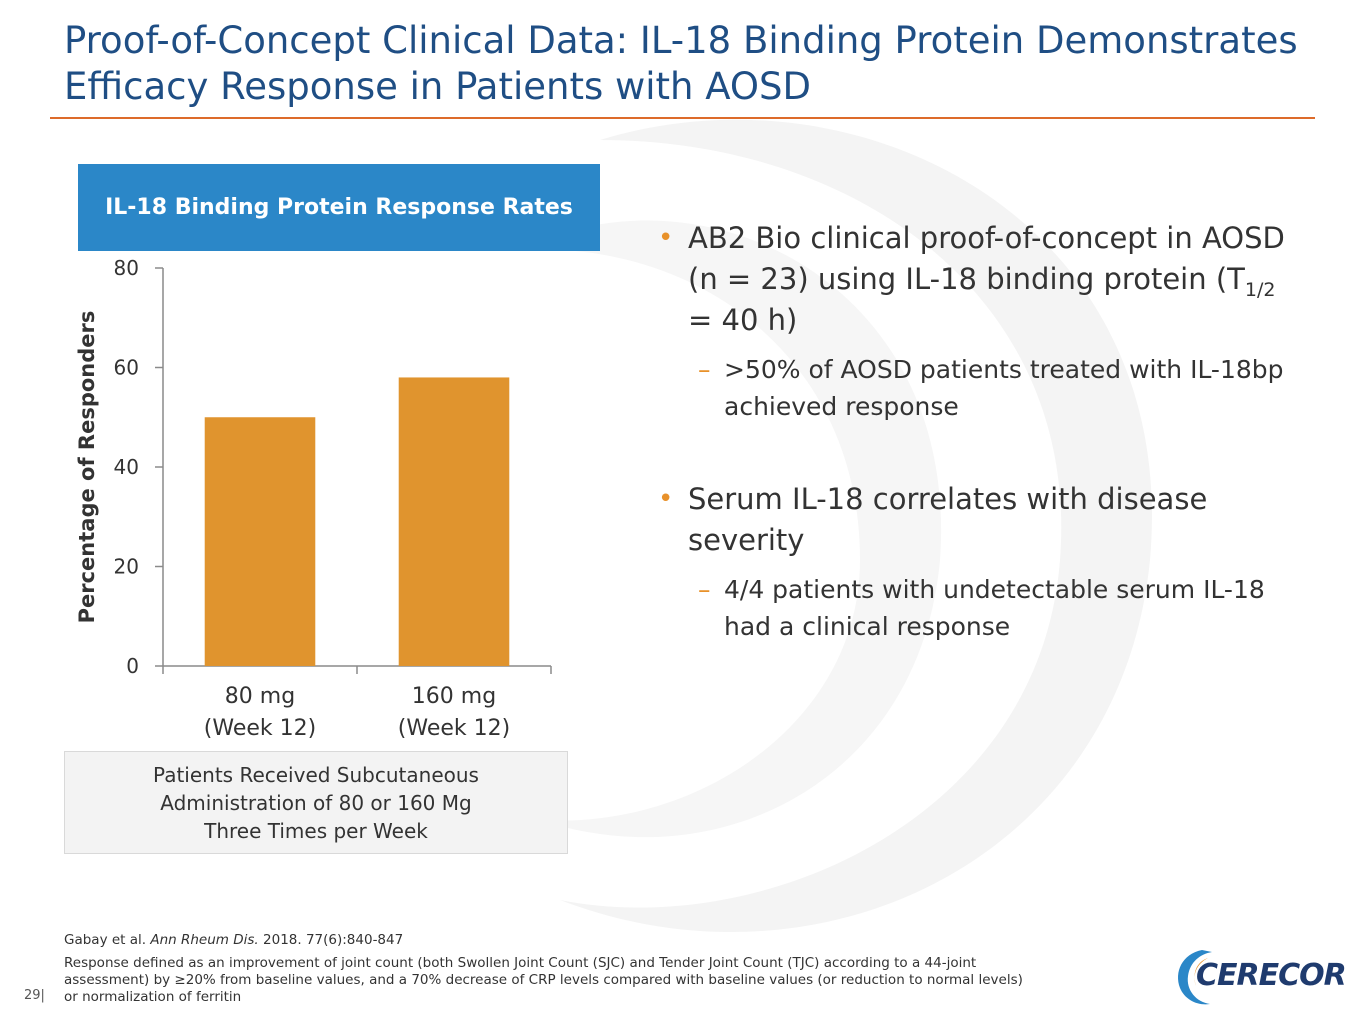 This screenshot has height=1024, width=1365. What do you see at coordinates (331, 940) in the screenshot?
I see `citation-details: 2018. 77(6):840-847` at bounding box center [331, 940].